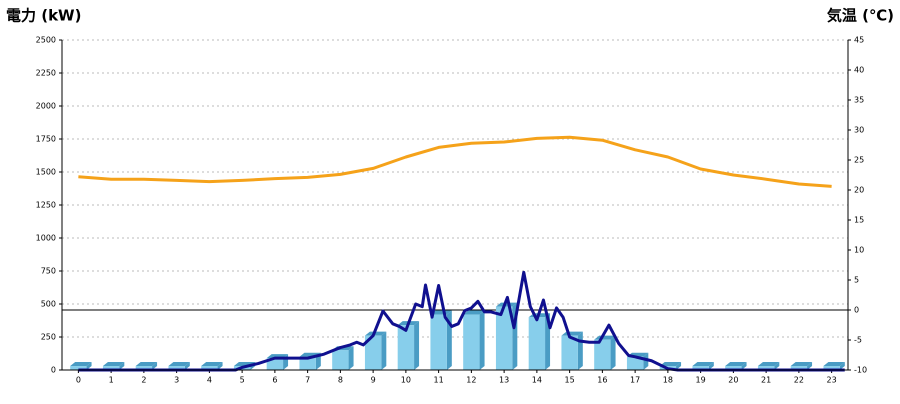  Describe the element at coordinates (859, 70) in the screenshot. I see `y2-tick-label: 40` at that location.